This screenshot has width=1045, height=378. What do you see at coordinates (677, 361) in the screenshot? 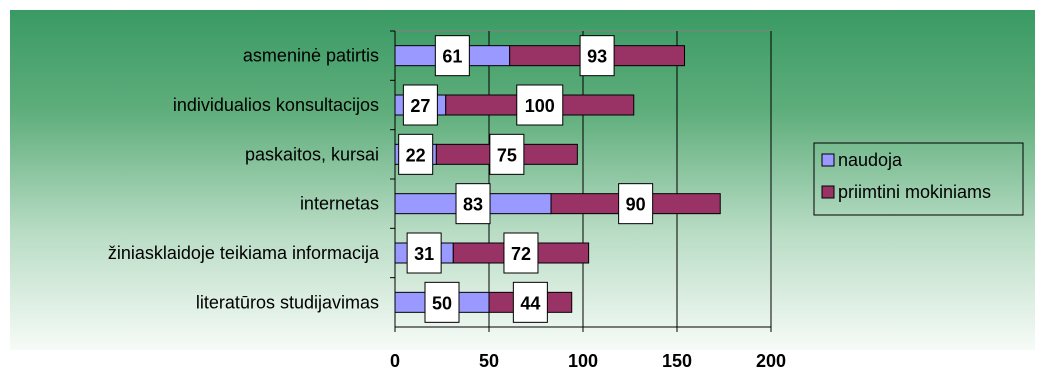
I see `x-tick-label: 150` at bounding box center [677, 361].